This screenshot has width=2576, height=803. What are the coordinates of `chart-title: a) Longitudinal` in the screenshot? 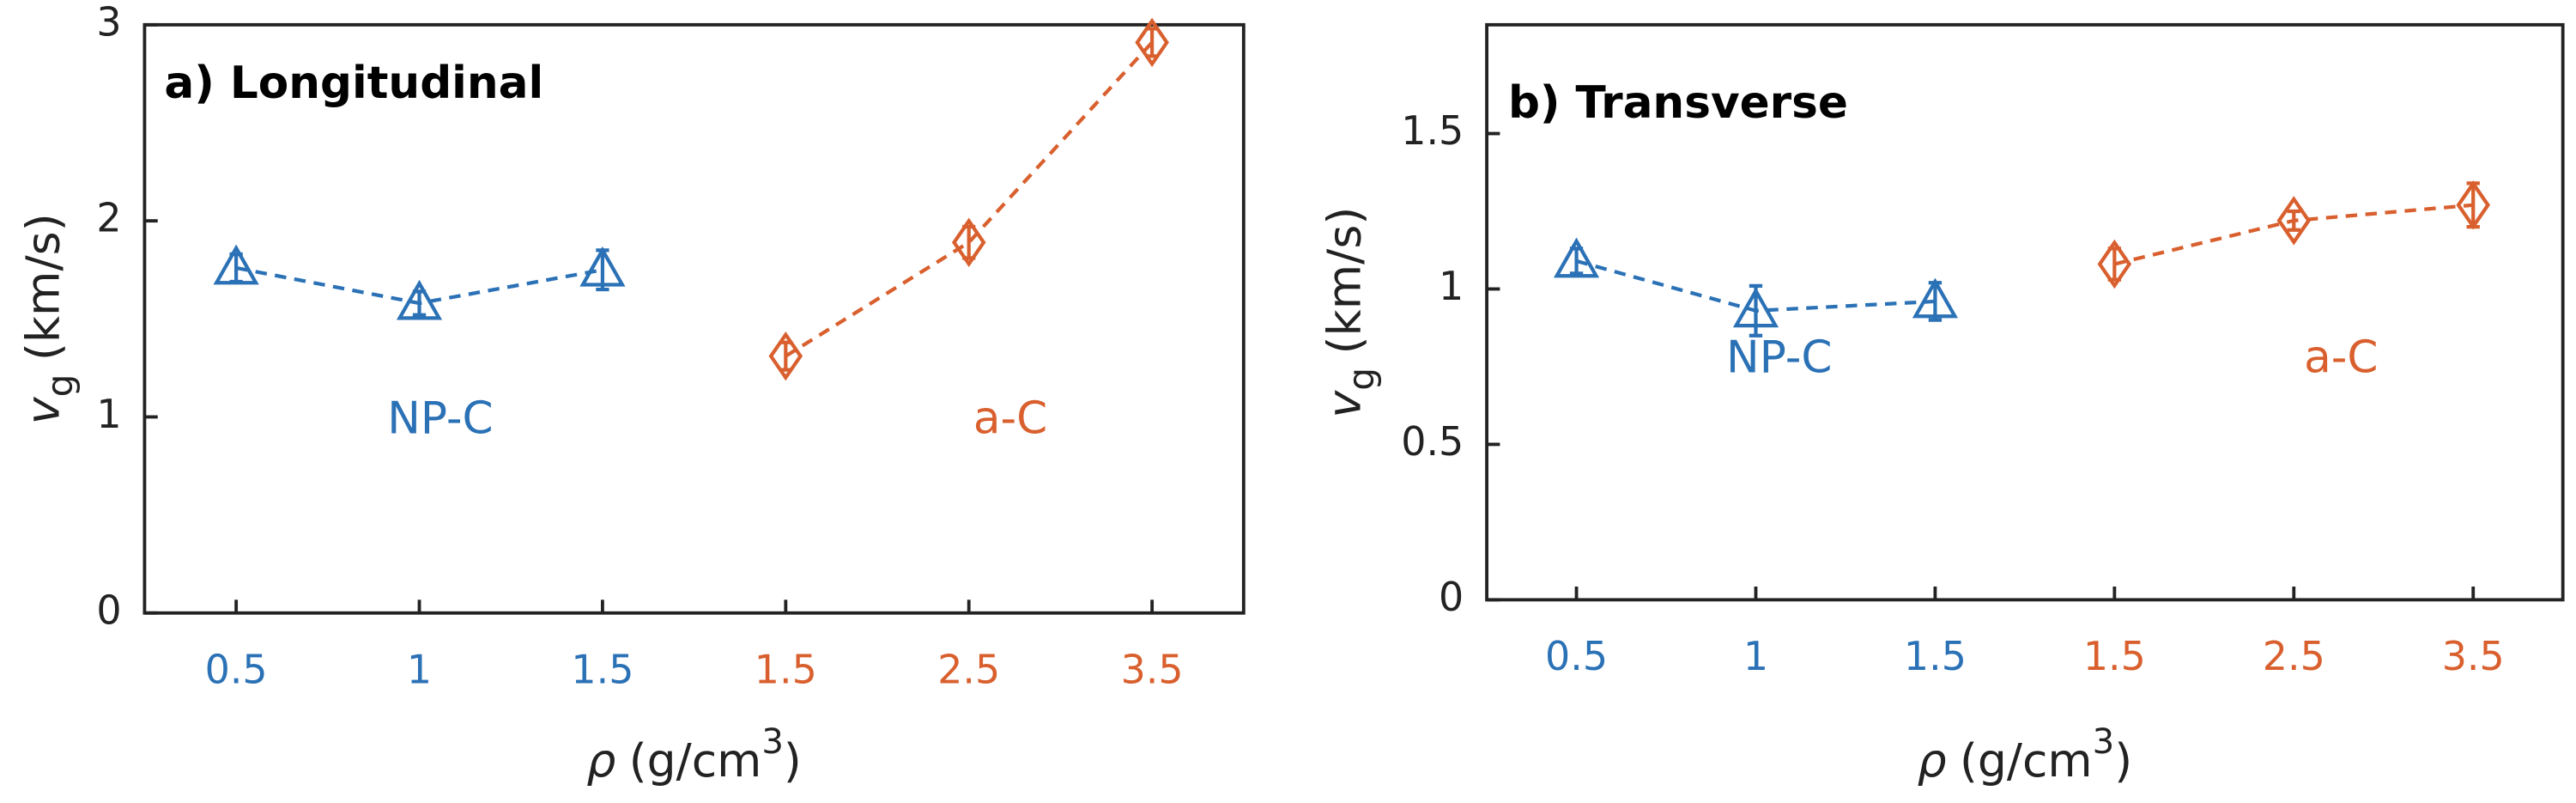 It's located at (353, 83).